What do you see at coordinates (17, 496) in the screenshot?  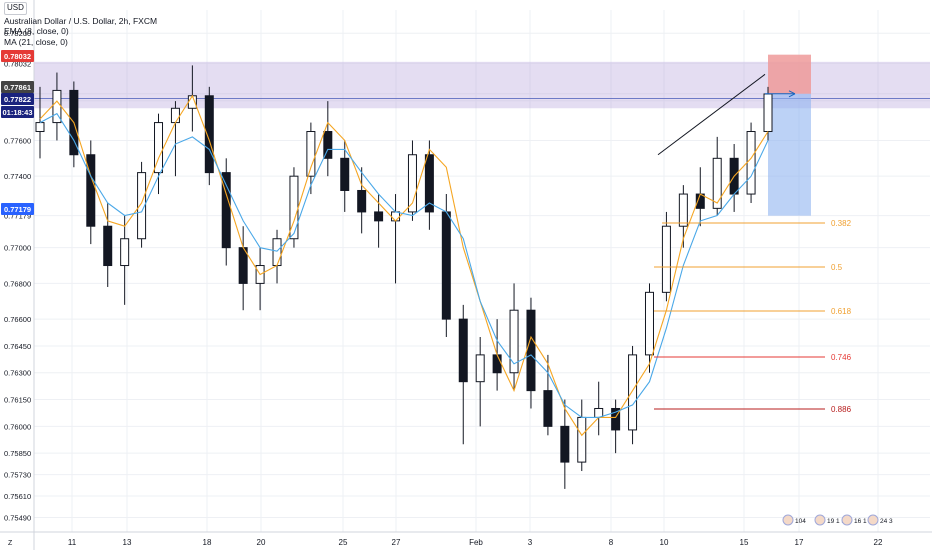 I see `price-tick-label: 0.75610` at bounding box center [17, 496].